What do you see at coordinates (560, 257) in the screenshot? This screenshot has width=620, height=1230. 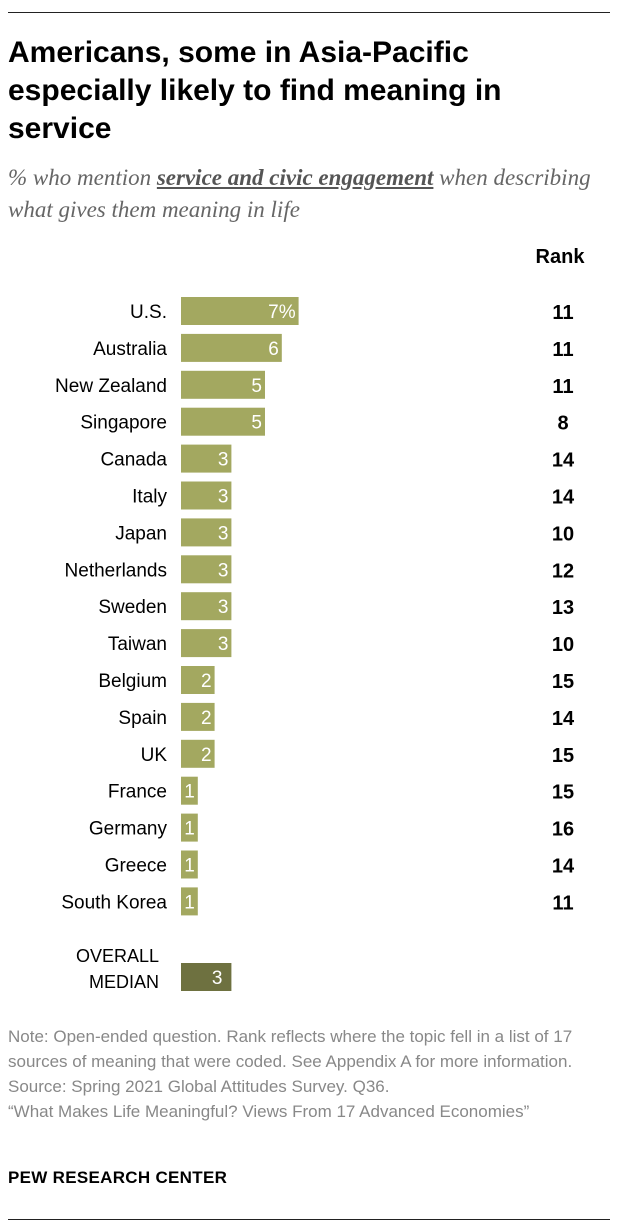 I see `rank-column-header: Rank` at bounding box center [560, 257].